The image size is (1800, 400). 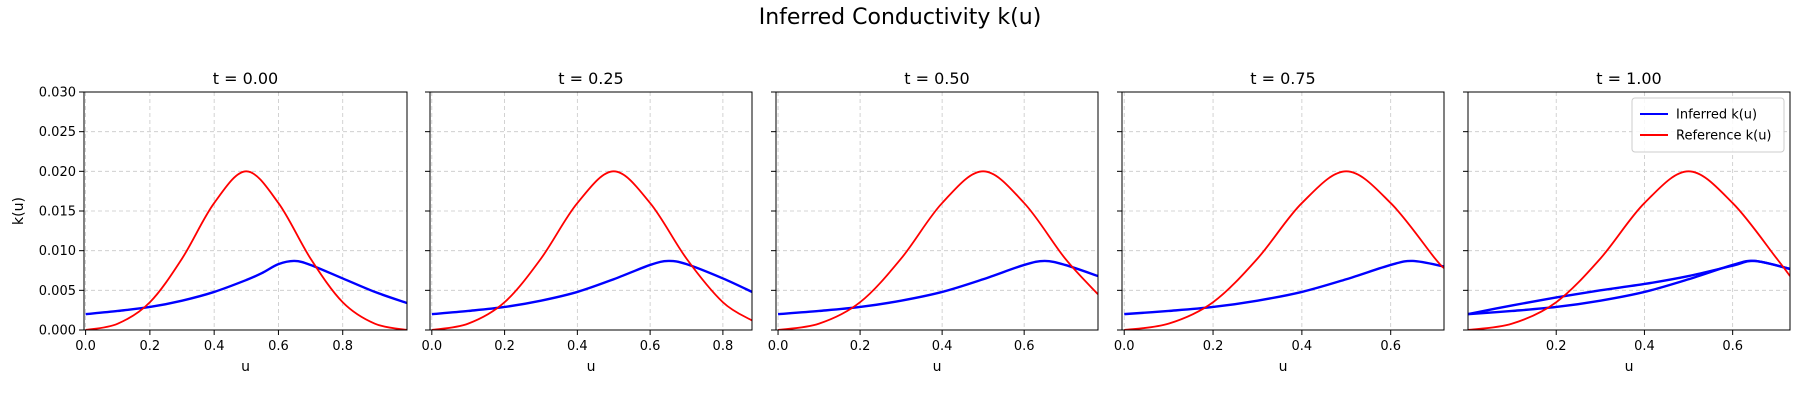 What do you see at coordinates (1724, 136) in the screenshot?
I see `legend-label: Reference k(u)` at bounding box center [1724, 136].